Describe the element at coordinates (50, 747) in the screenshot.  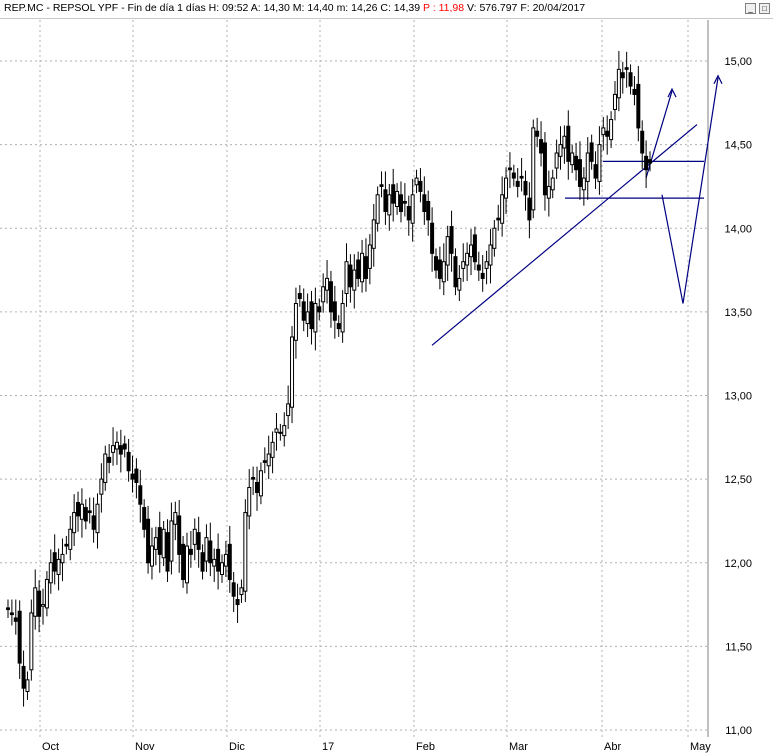
I see `x-tick-label: Oct` at that location.